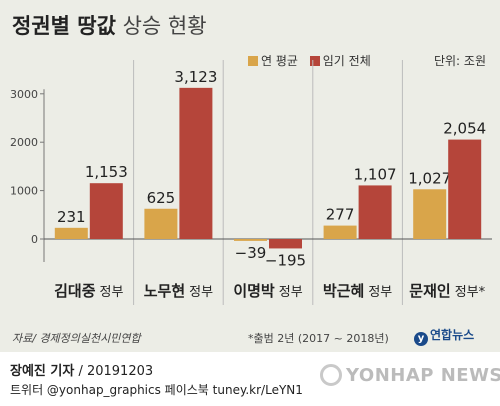  What do you see at coordinates (459, 61) in the screenshot?
I see `unit-label: 단위: 조원` at bounding box center [459, 61].